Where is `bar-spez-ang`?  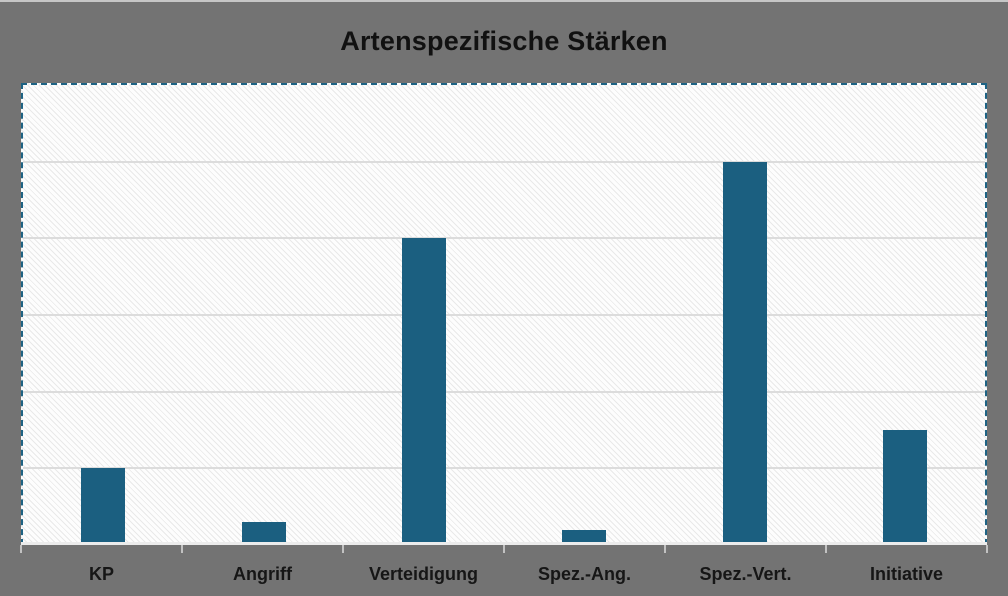 bar-spez-ang is located at coordinates (584, 537).